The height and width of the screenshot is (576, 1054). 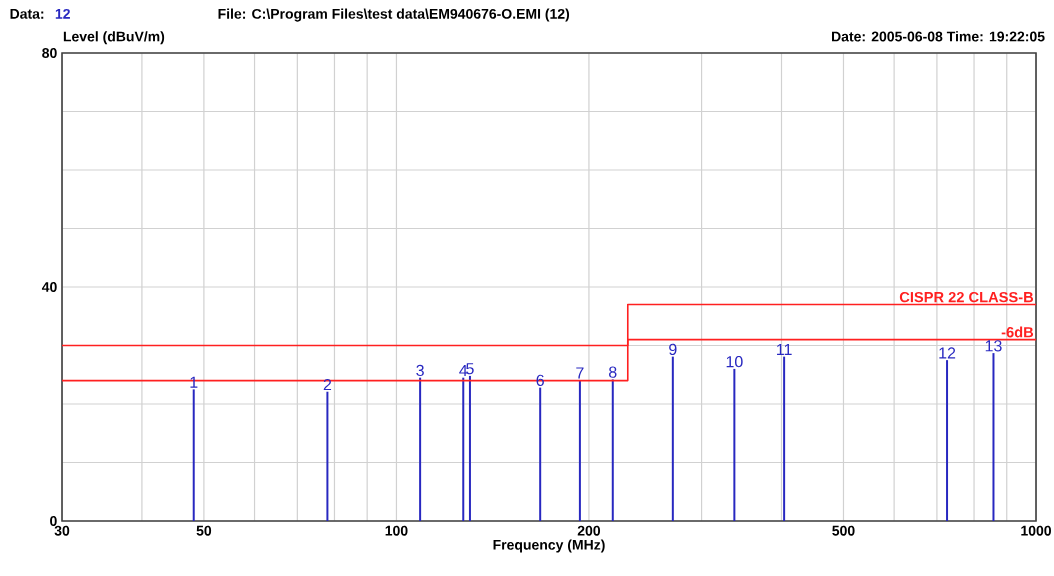 What do you see at coordinates (62, 530) in the screenshot?
I see `x-tick-label: 30` at bounding box center [62, 530].